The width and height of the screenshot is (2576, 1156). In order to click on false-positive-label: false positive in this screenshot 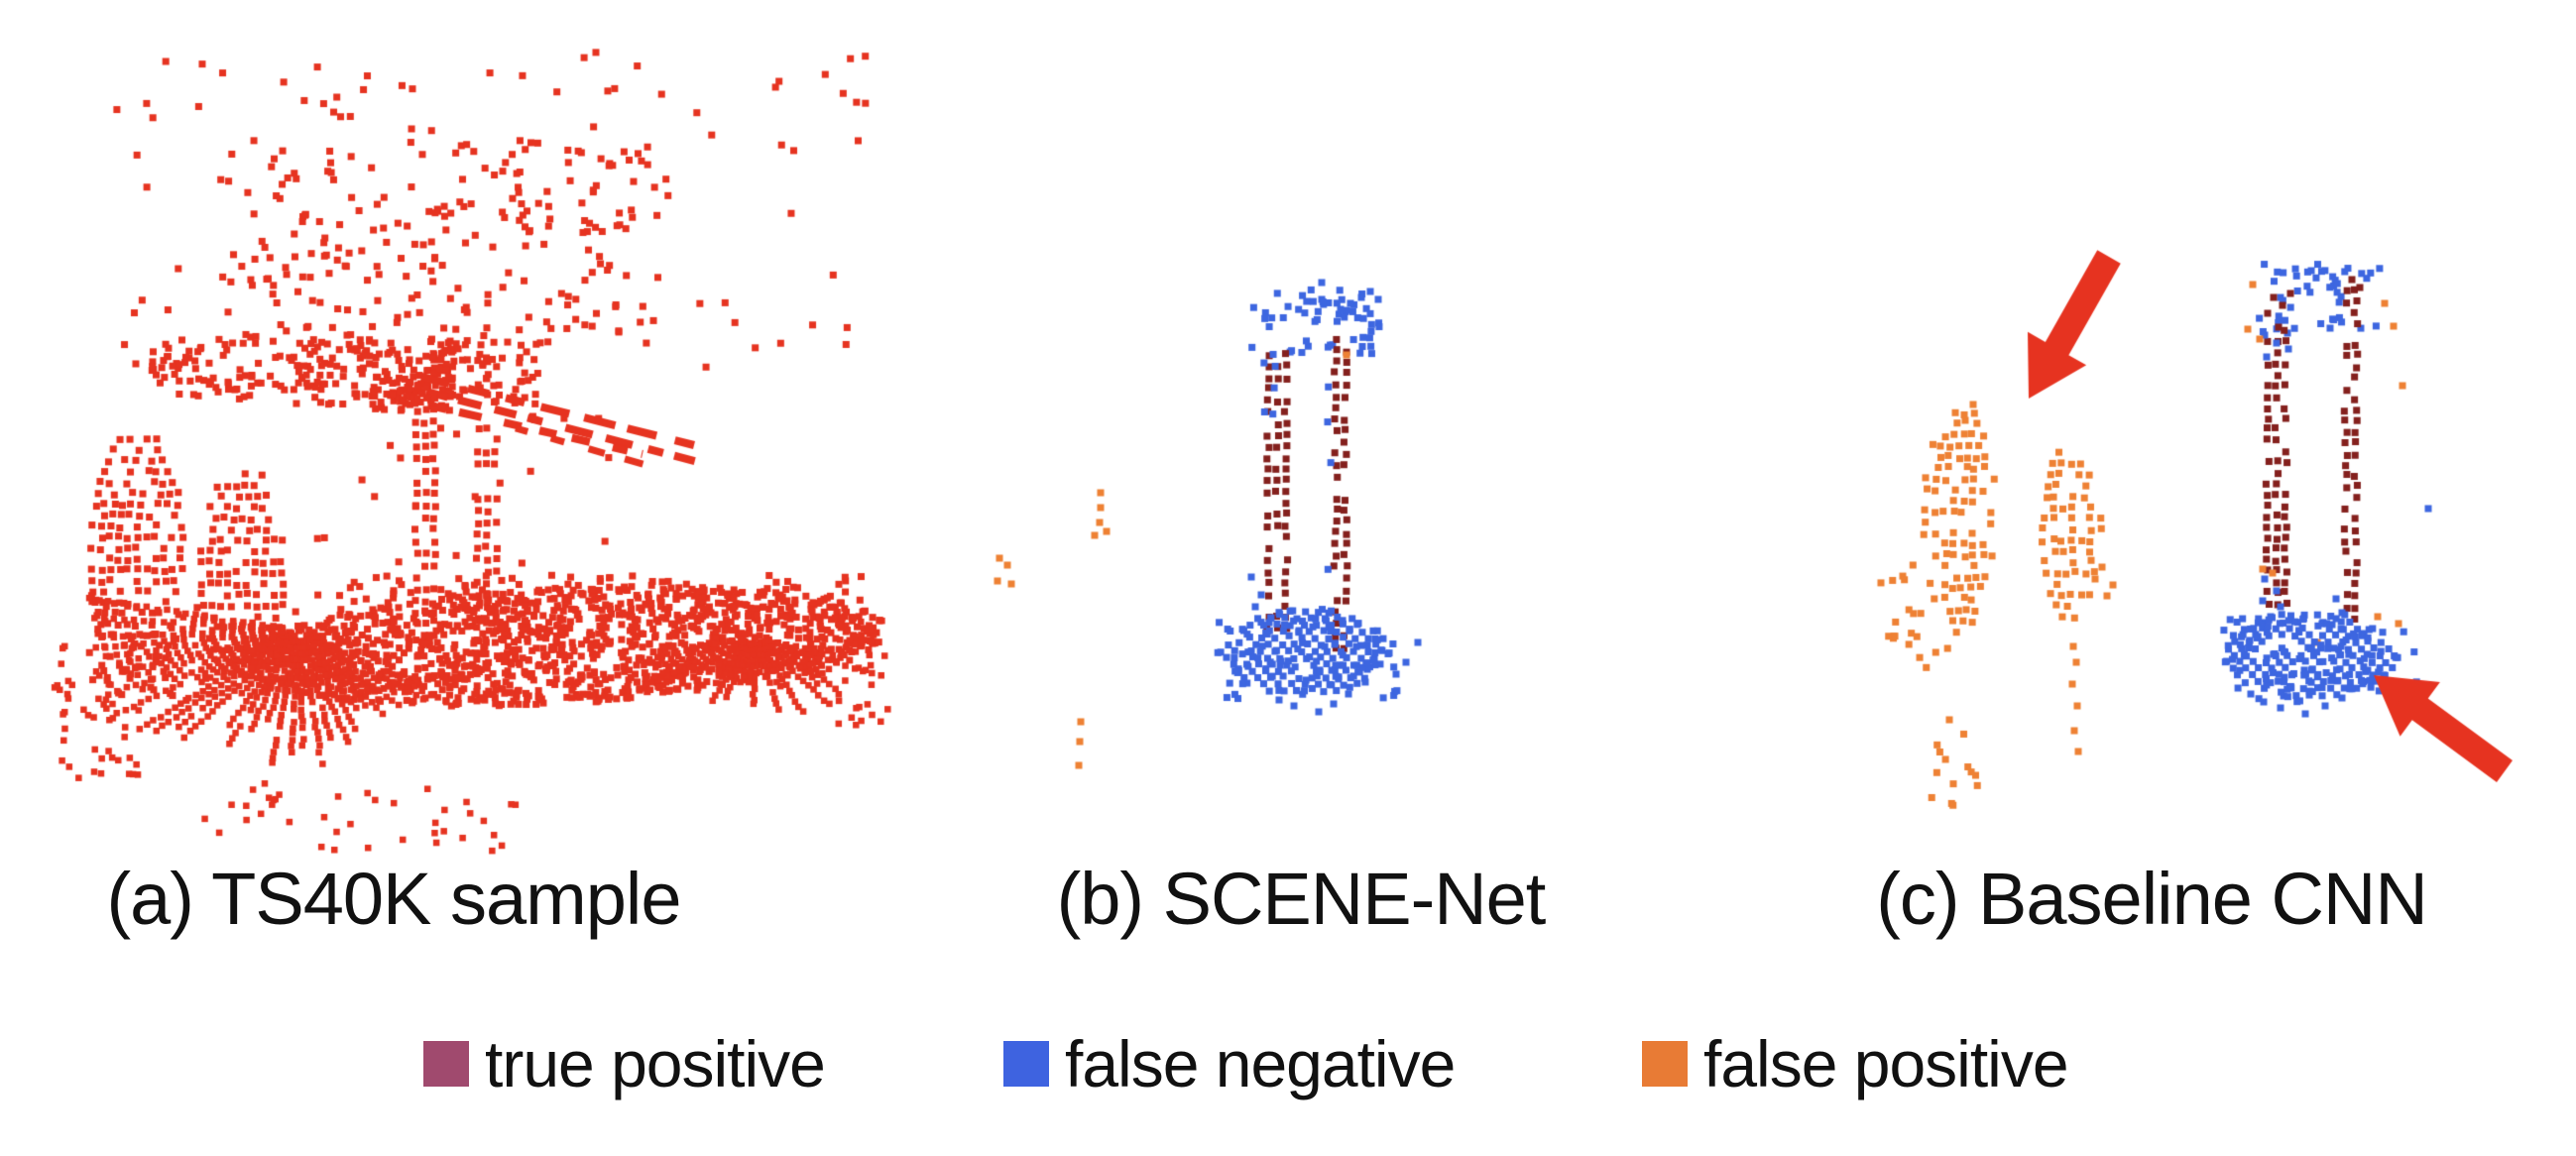, I will do `click(1886, 1063)`.